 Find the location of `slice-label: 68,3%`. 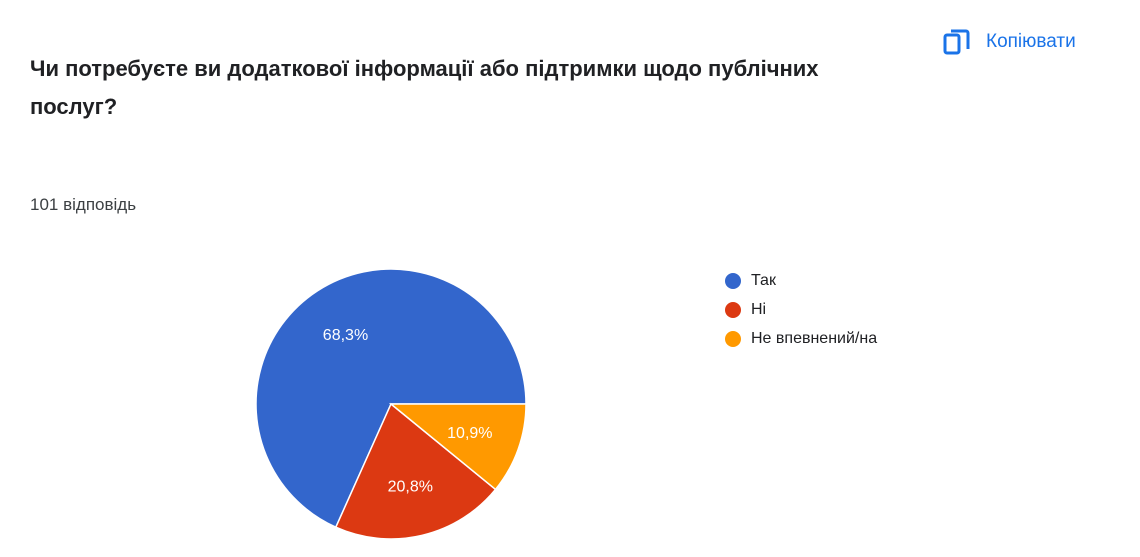

slice-label: 68,3% is located at coordinates (345, 335).